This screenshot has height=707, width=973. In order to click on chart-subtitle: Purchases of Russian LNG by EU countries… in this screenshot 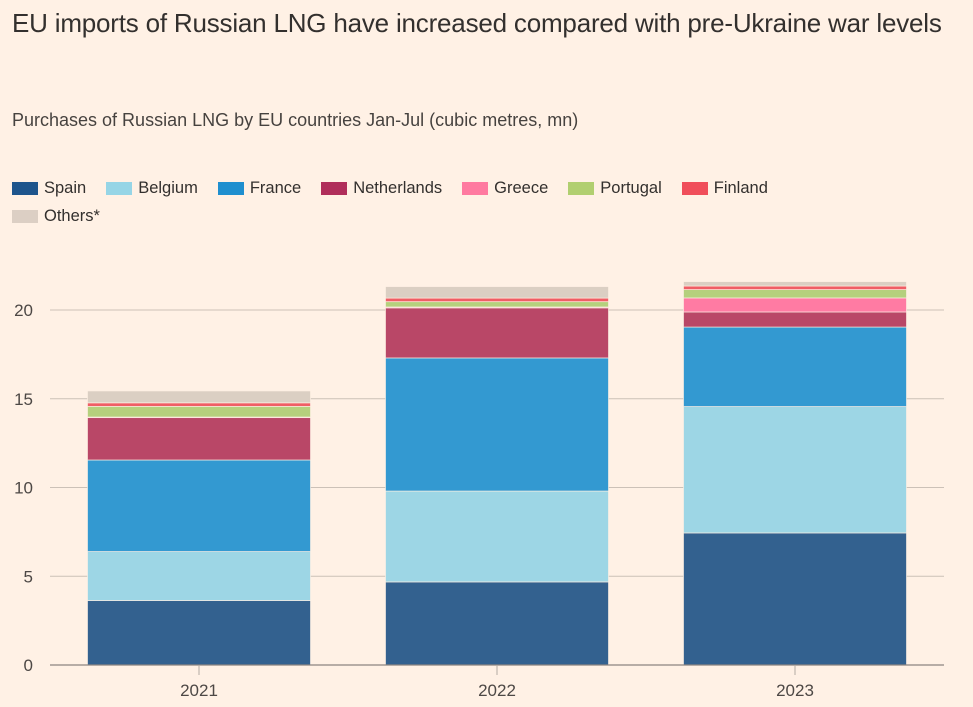, I will do `click(295, 120)`.